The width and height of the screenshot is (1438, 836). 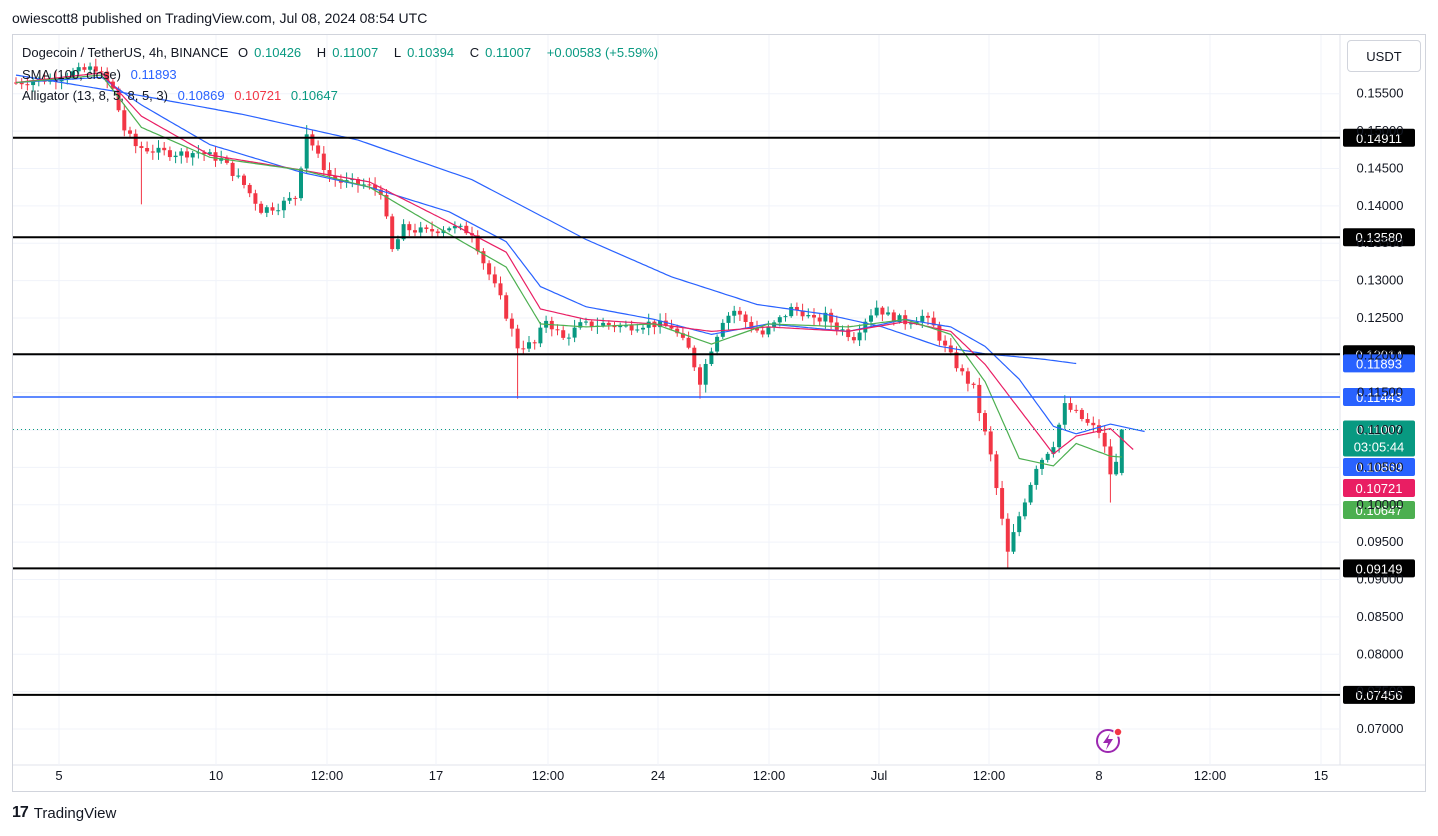 I want to click on y-tick-label: 0.14000, so click(x=1380, y=205).